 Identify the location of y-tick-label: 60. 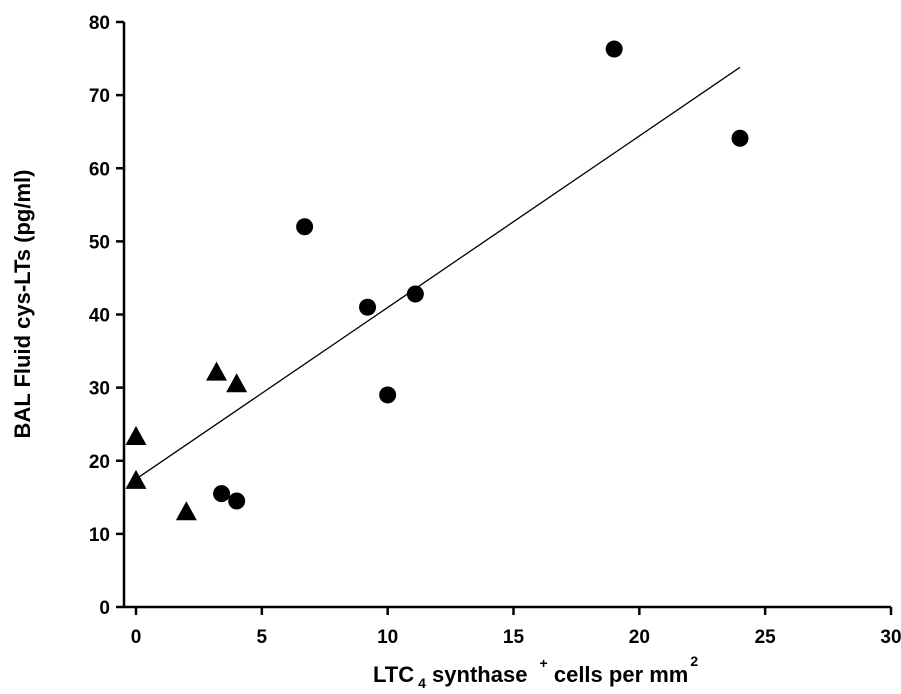
(99, 169).